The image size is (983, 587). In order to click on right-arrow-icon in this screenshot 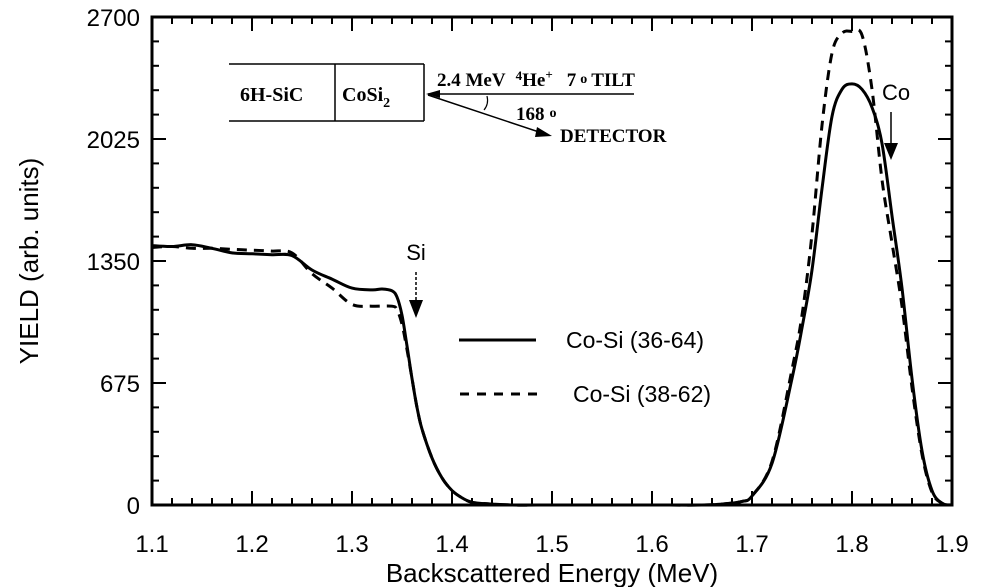, I will do `click(543, 132)`.